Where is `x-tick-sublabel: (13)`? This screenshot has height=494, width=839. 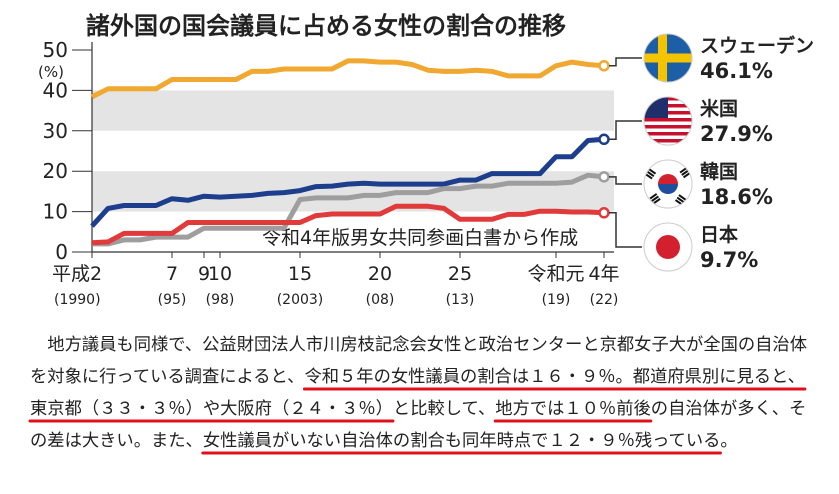
x-tick-sublabel: (13) is located at coordinates (460, 300).